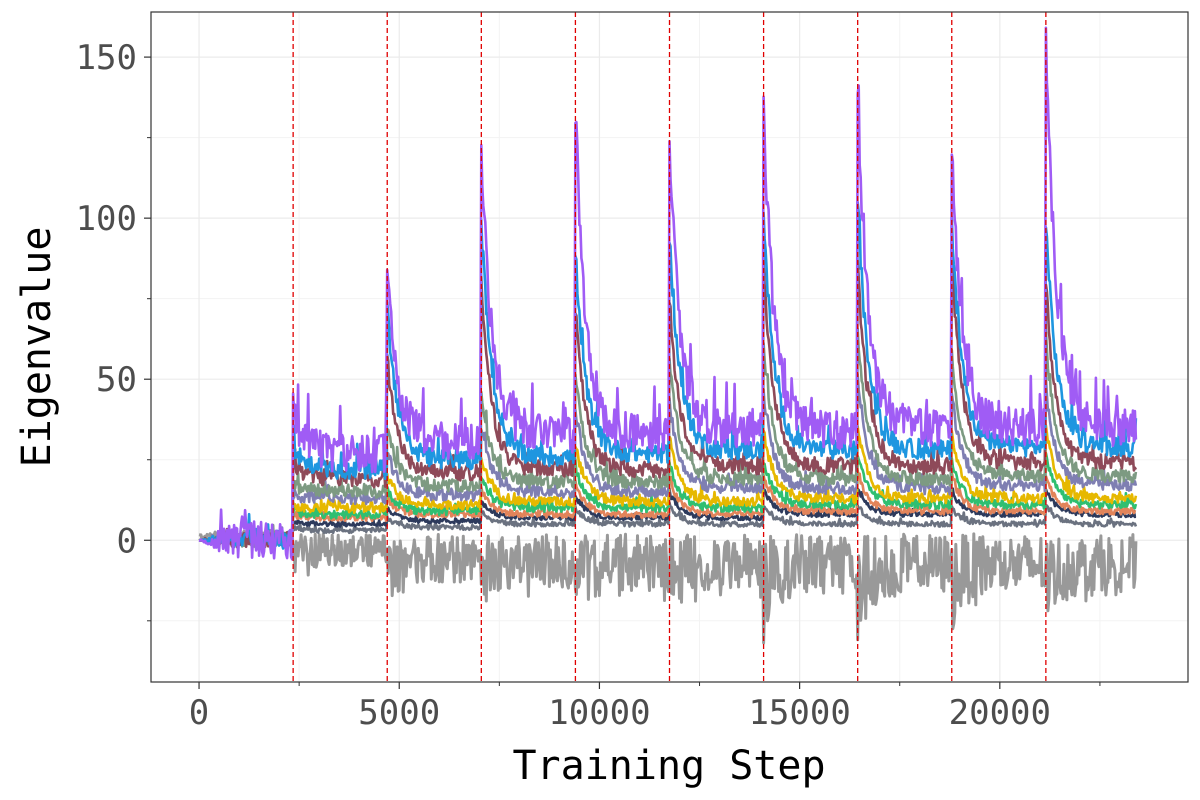  Describe the element at coordinates (127, 541) in the screenshot. I see `y-tick-label: 0` at that location.